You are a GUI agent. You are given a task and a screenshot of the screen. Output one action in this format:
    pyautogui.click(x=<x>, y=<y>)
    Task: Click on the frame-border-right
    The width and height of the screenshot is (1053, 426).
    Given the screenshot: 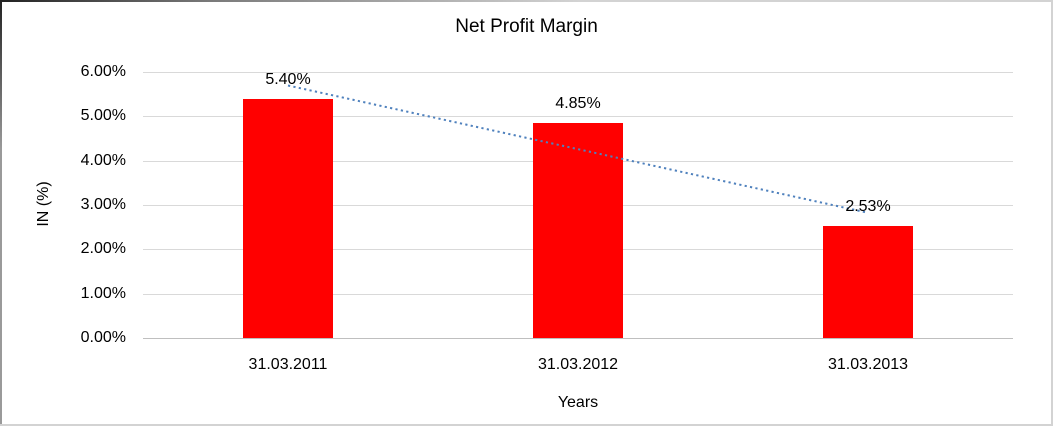 What is the action you would take?
    pyautogui.click(x=1052, y=213)
    